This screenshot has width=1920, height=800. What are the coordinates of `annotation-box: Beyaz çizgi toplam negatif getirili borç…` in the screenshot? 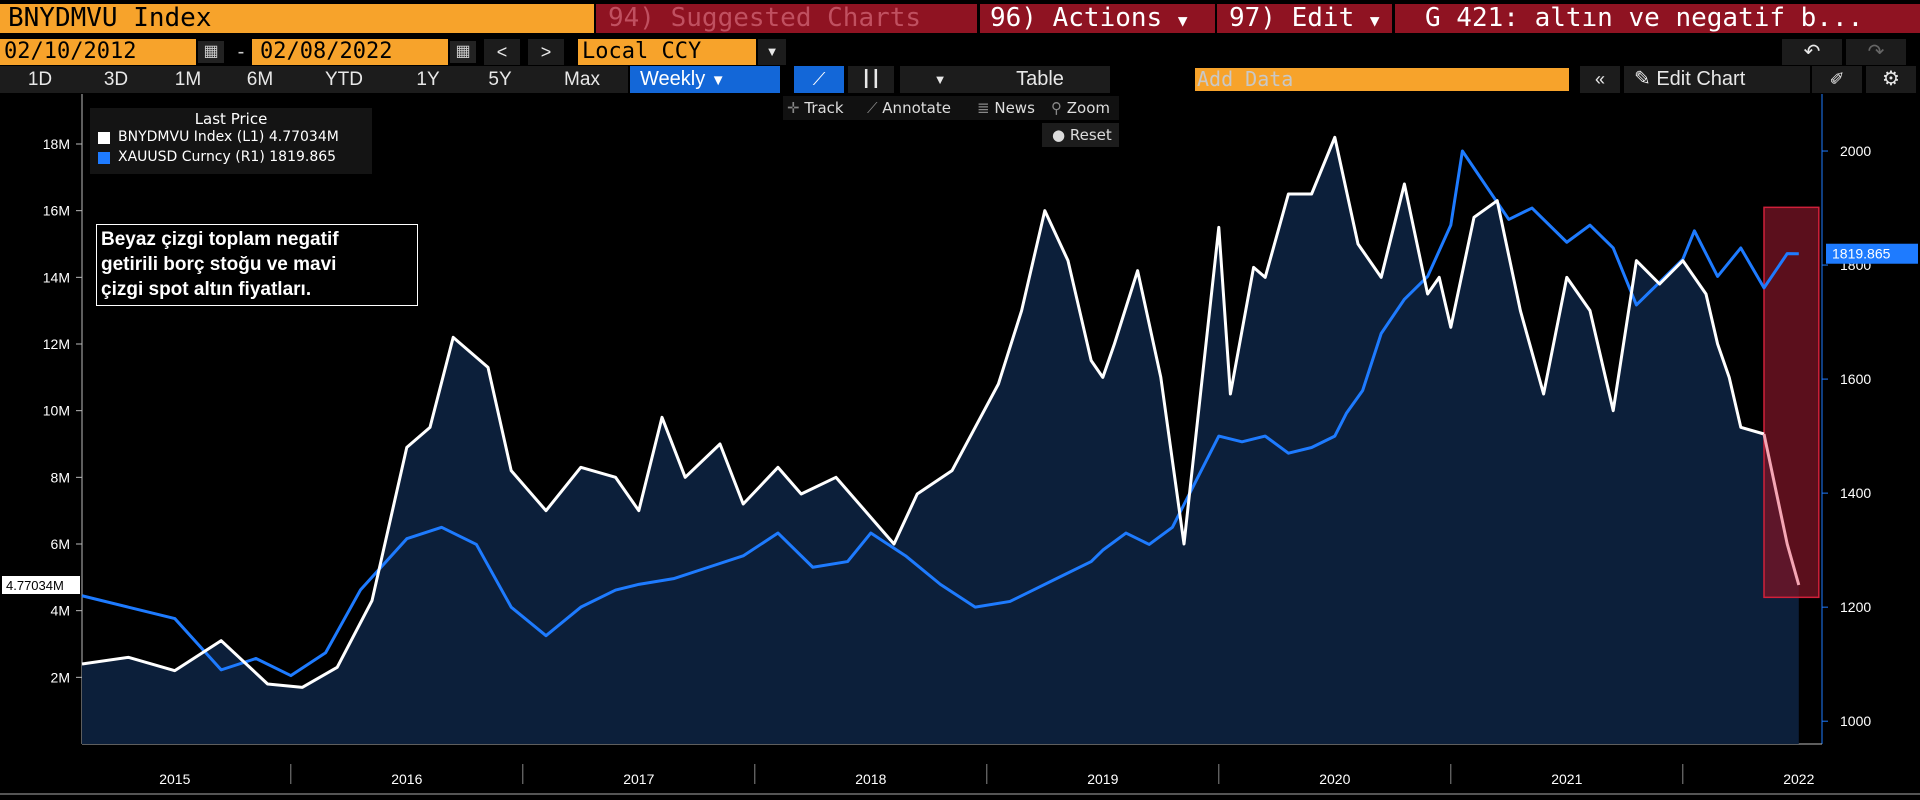 It's located at (257, 265).